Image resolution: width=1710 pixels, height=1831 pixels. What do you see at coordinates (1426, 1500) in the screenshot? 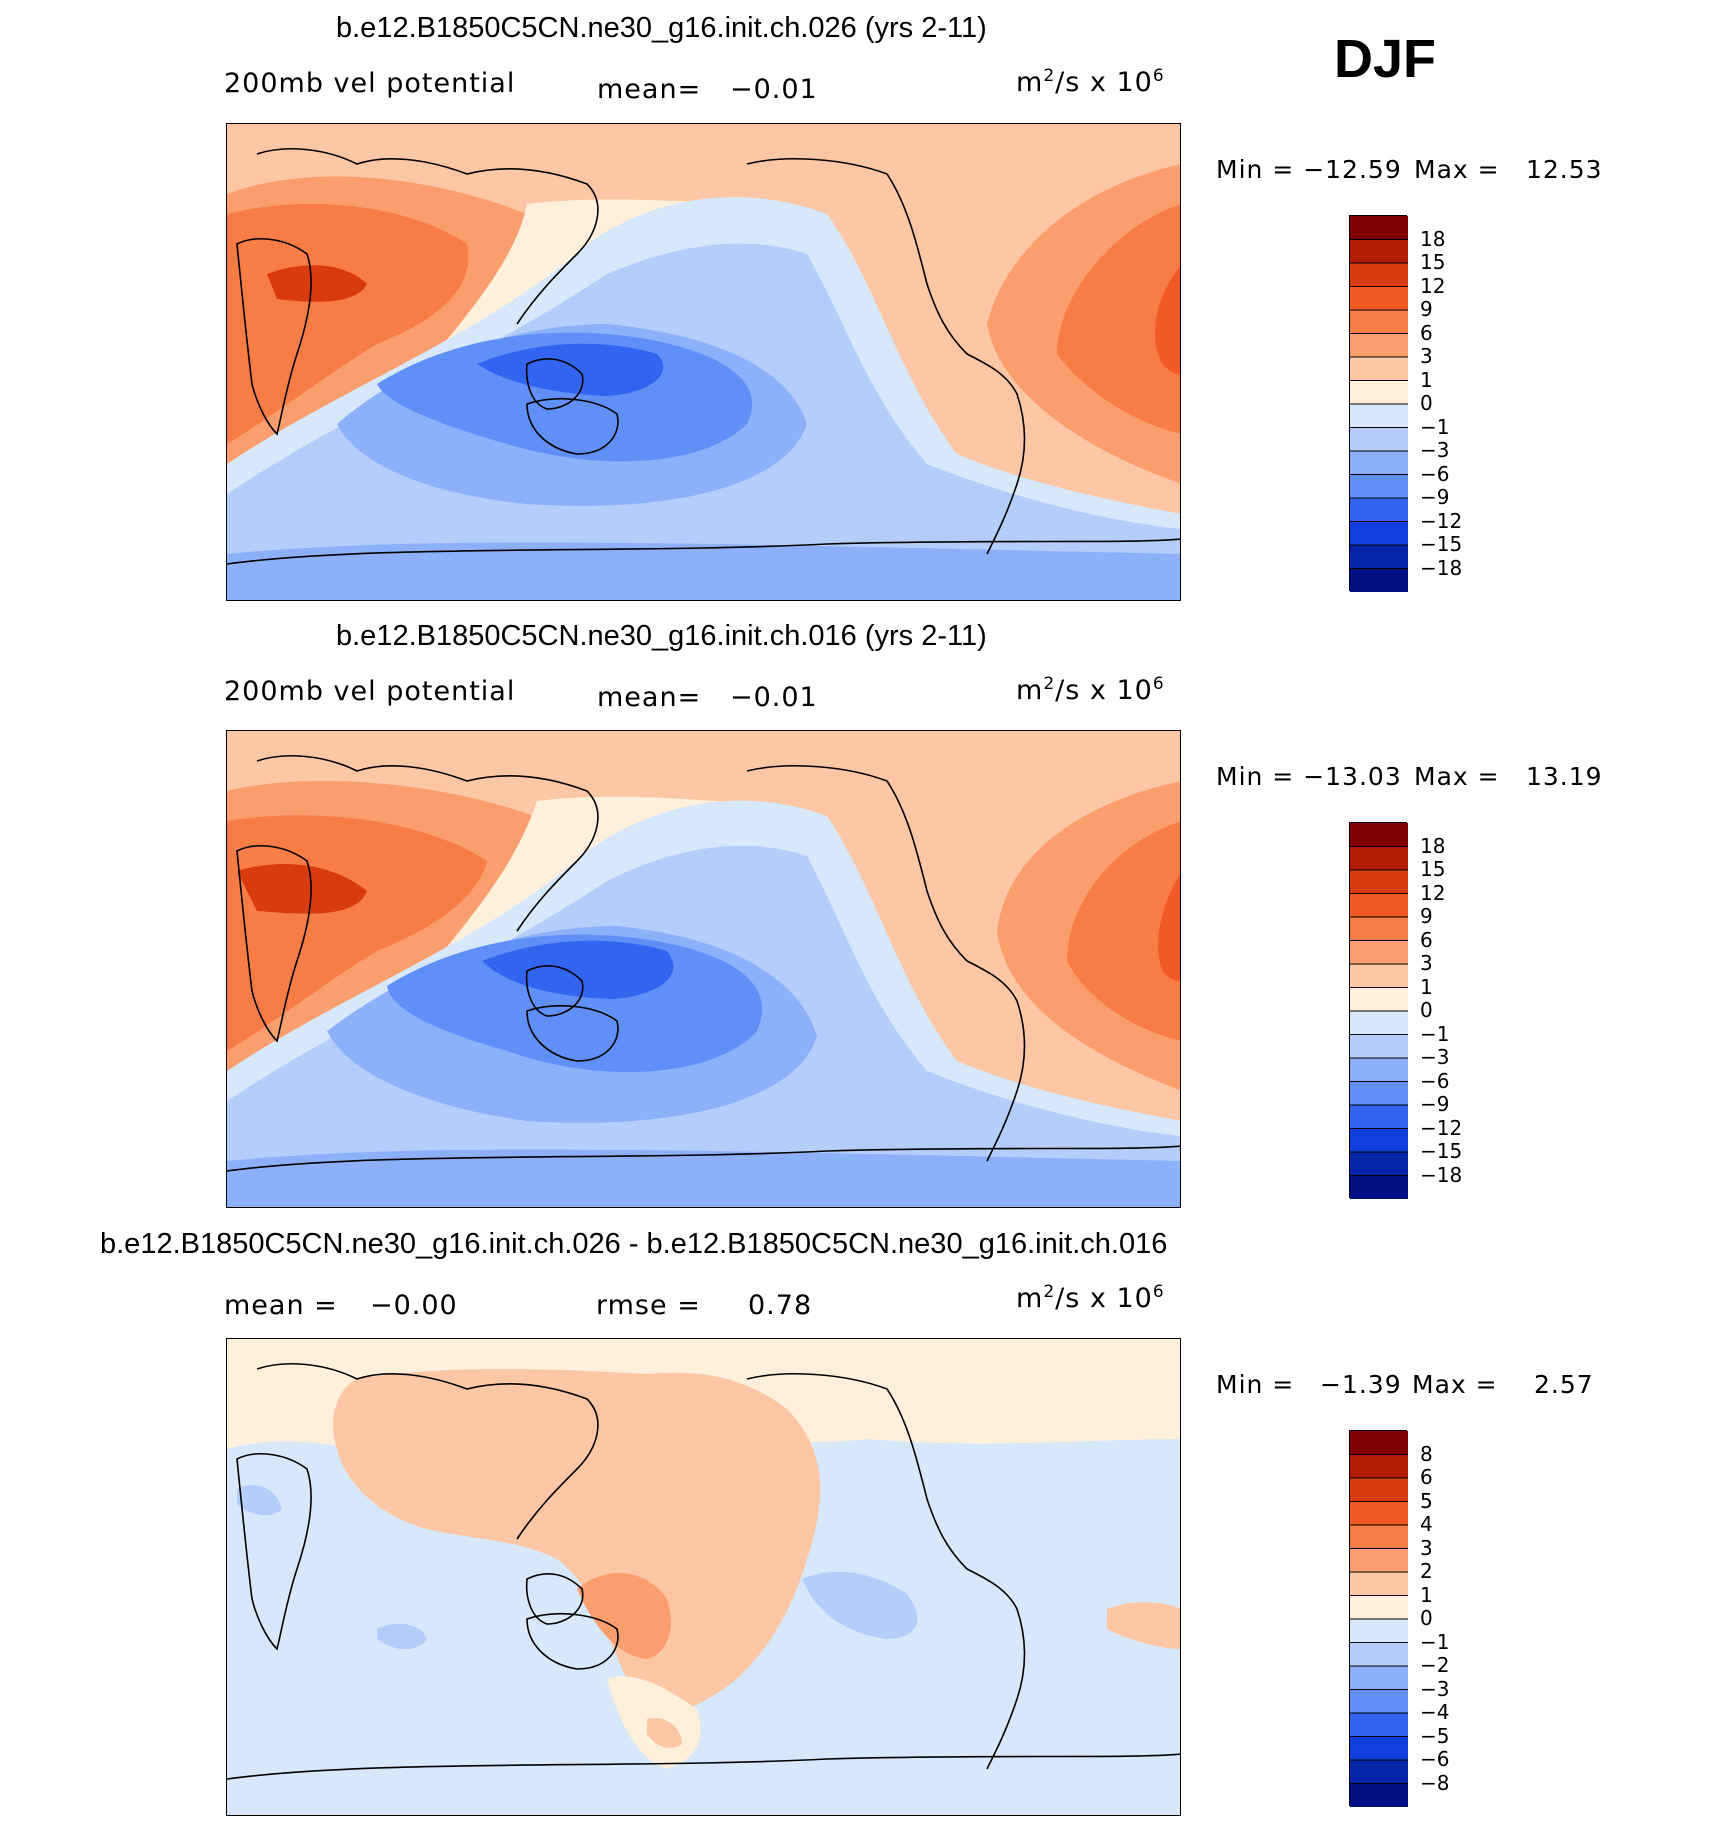
I see `colorbar-tick-label: 5` at bounding box center [1426, 1500].